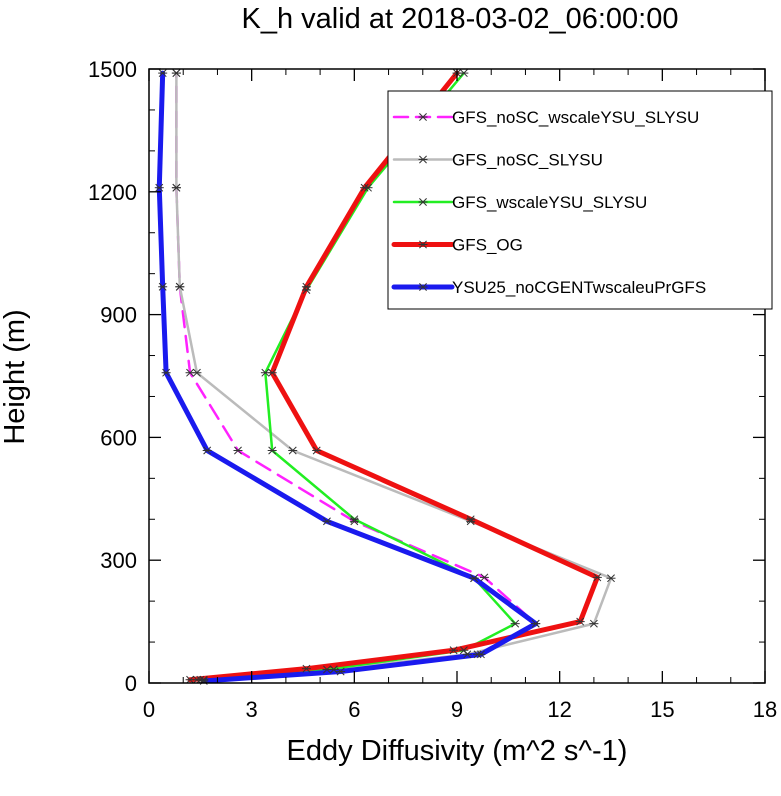 The image size is (781, 796). I want to click on y-tick-label: 1500, so click(112, 69).